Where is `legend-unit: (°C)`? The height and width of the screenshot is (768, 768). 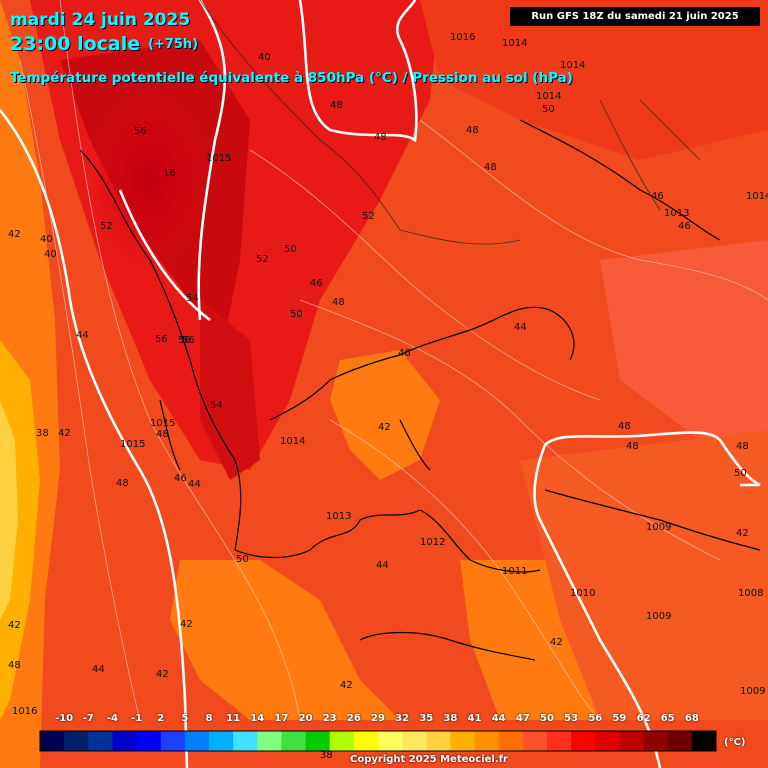
legend-unit: (°C) is located at coordinates (735, 742).